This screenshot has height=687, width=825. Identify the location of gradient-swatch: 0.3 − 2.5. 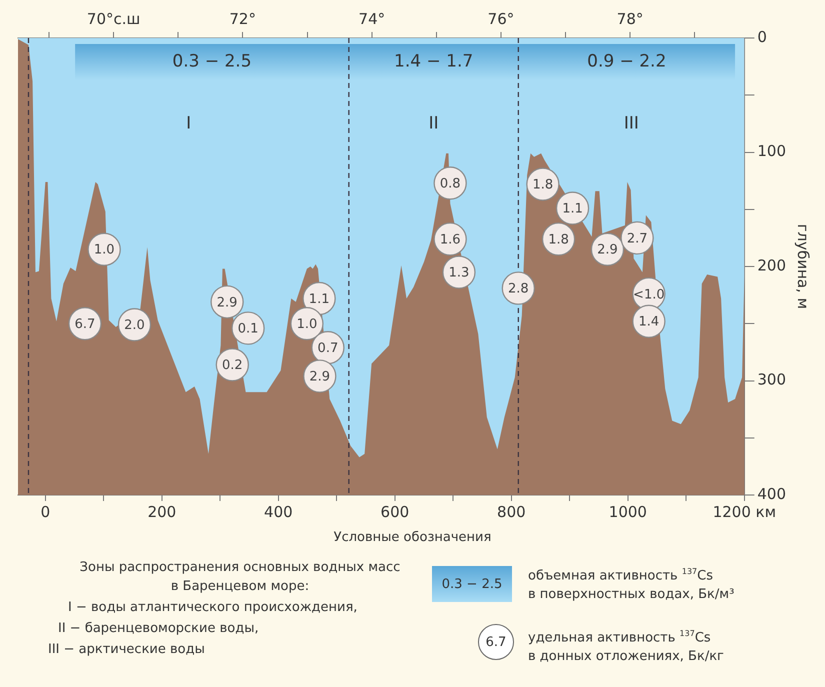
(472, 584).